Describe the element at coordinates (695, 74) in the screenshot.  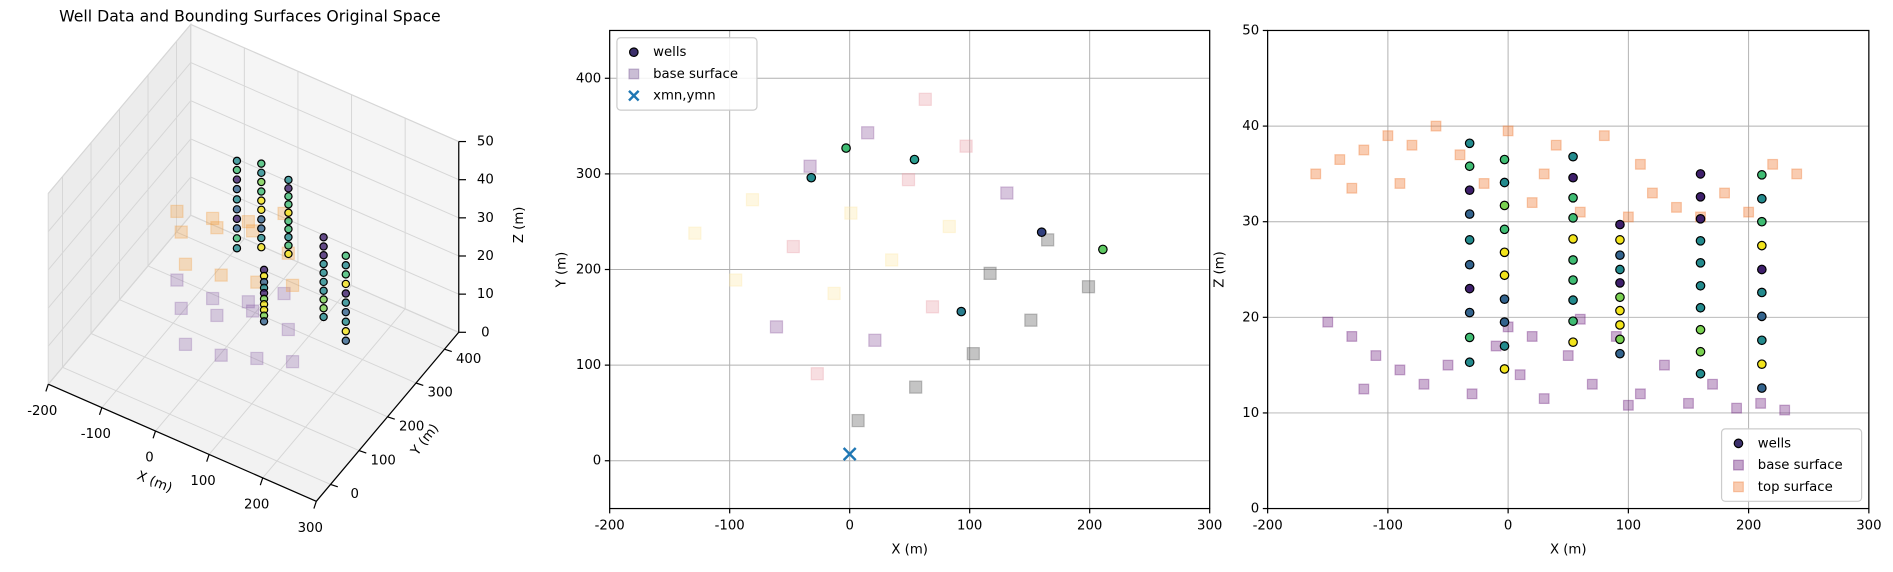
I see `legend-label: base surface` at that location.